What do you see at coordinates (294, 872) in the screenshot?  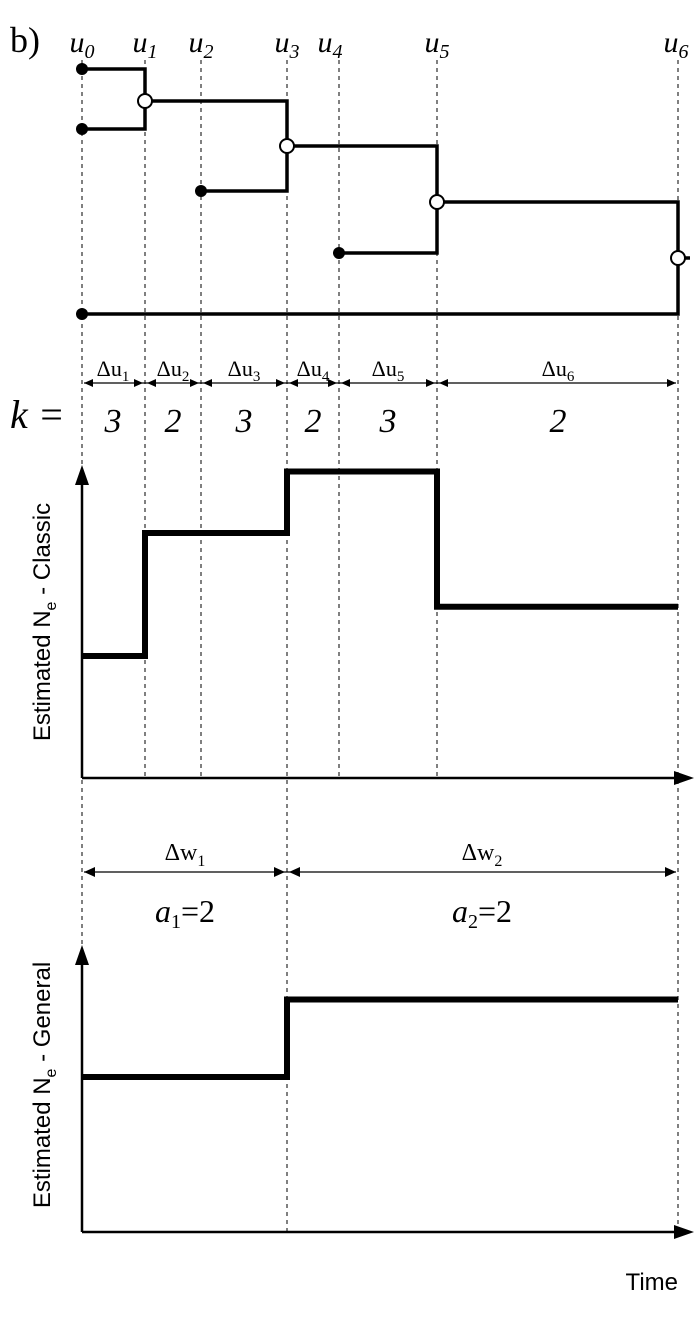 I see `dw-arrowhead-1-right` at bounding box center [294, 872].